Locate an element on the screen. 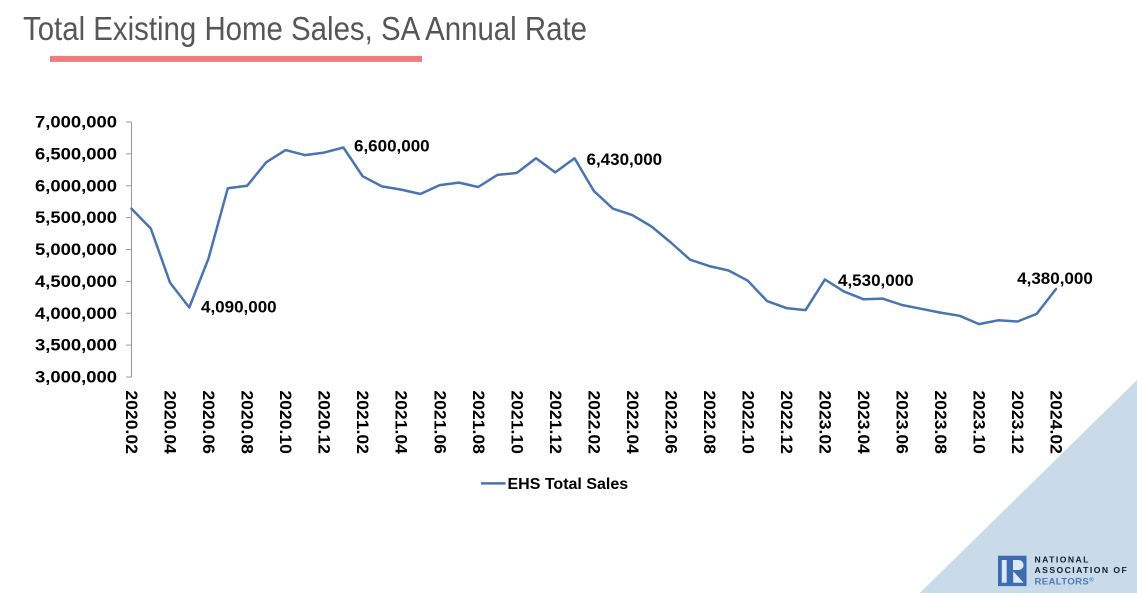 The height and width of the screenshot is (598, 1137). svg-text: 5,000,000 is located at coordinates (76, 249).